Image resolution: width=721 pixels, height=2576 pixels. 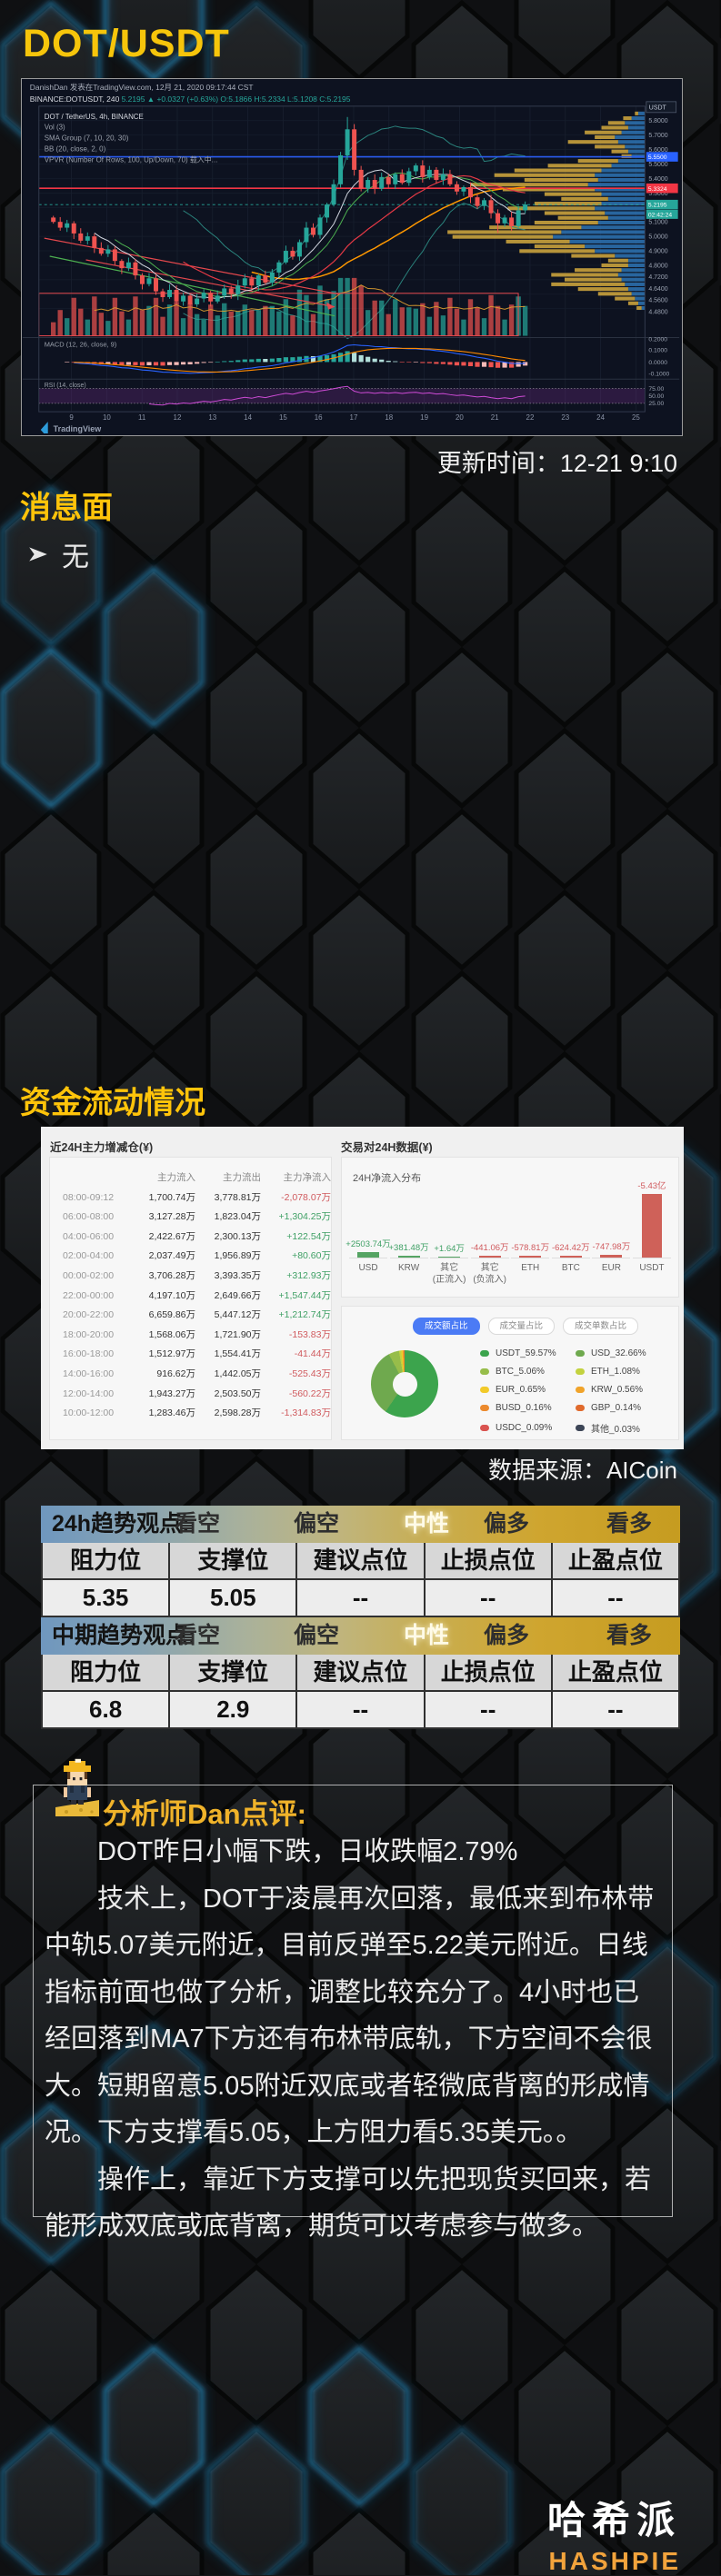 What do you see at coordinates (198, 1524) in the screenshot?
I see `trend-option: 看空` at bounding box center [198, 1524].